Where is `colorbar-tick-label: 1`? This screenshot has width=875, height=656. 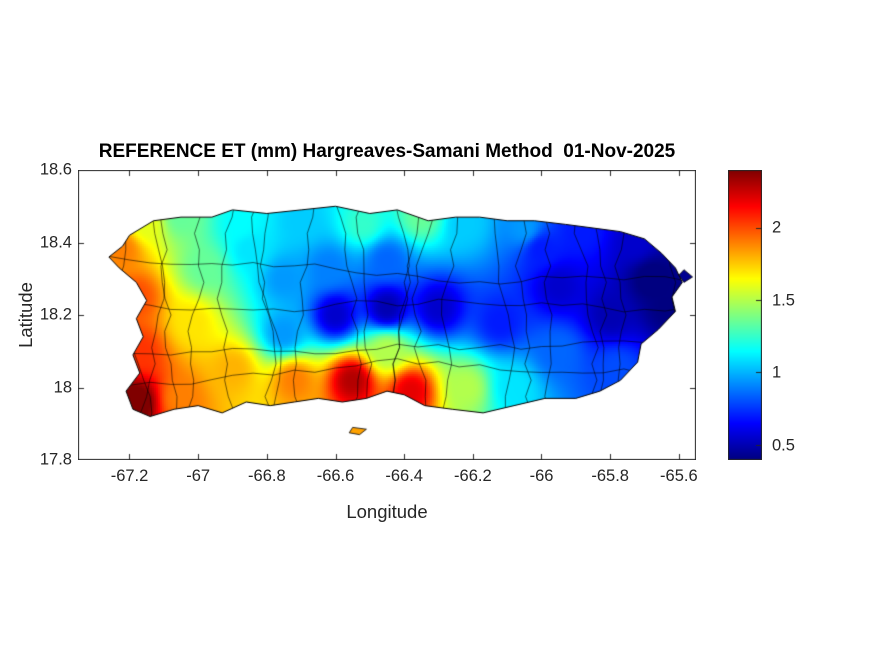 colorbar-tick-label: 1 is located at coordinates (777, 372).